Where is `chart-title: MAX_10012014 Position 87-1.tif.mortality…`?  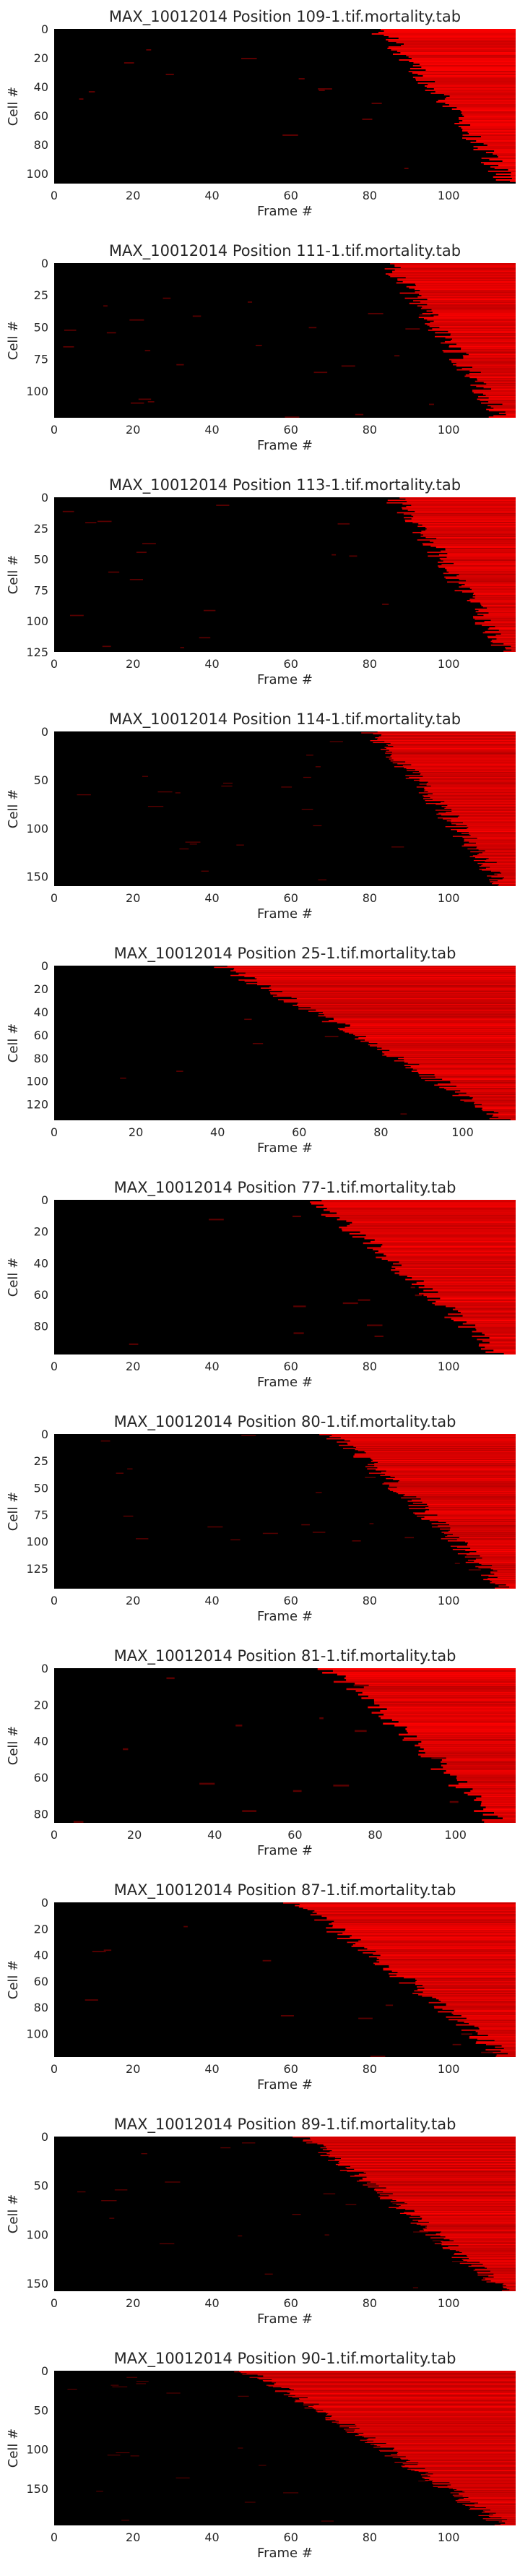
chart-title: MAX_10012014 Position 87-1.tif.mortality… is located at coordinates (285, 1890).